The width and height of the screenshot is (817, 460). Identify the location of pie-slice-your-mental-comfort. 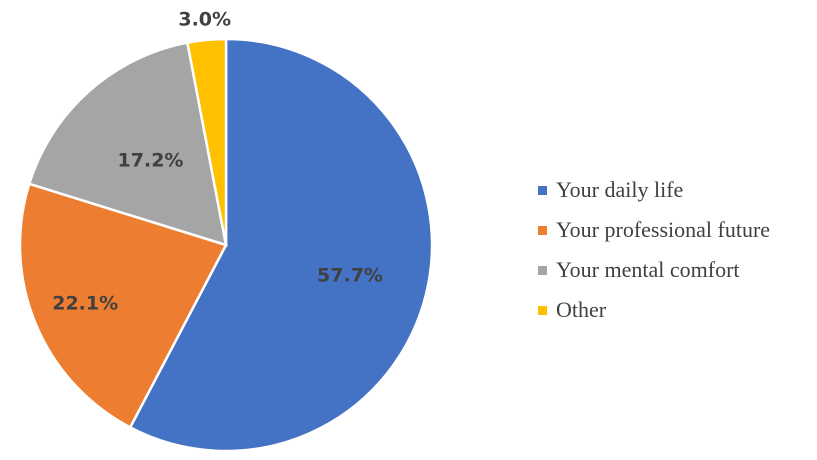
(127, 144).